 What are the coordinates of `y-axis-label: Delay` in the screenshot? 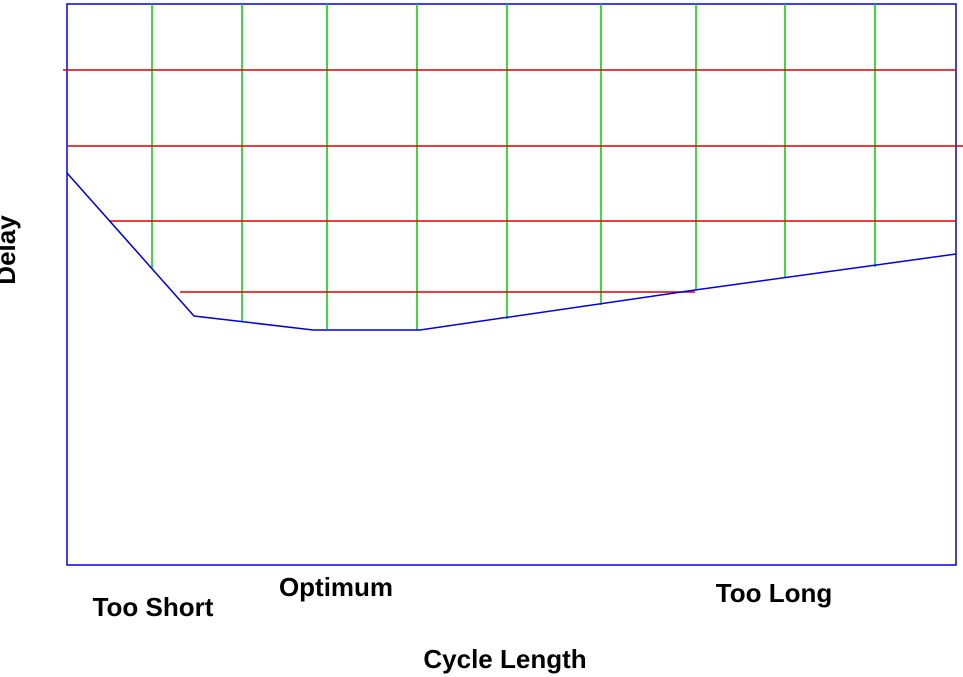 It's located at (10, 250).